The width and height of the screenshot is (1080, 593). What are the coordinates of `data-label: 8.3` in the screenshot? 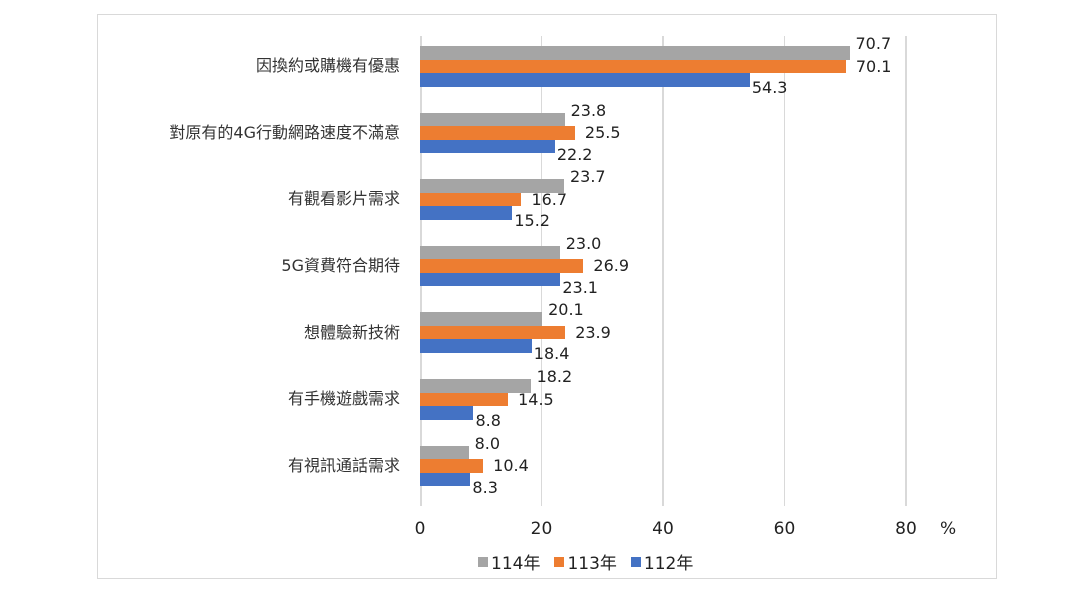 It's located at (485, 487).